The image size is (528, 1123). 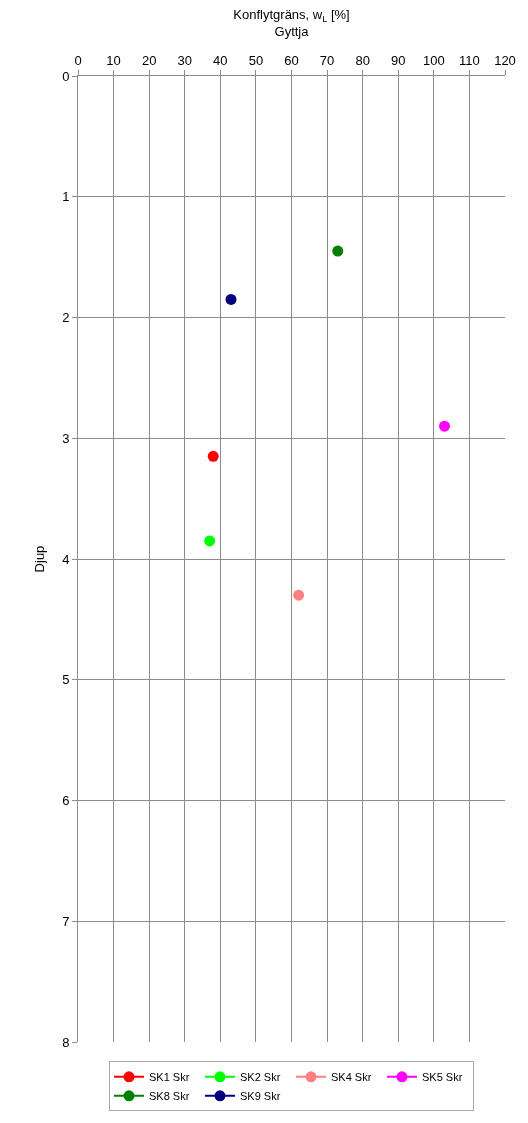 What do you see at coordinates (40, 559) in the screenshot?
I see `y-axis-title: Djup` at bounding box center [40, 559].